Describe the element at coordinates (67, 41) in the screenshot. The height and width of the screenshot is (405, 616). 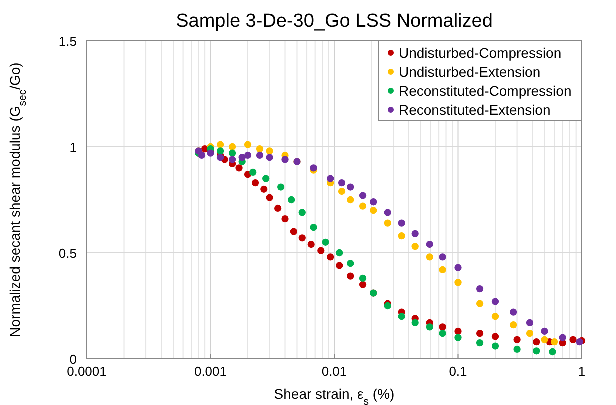
I see `y-tick-label: 1.5` at that location.